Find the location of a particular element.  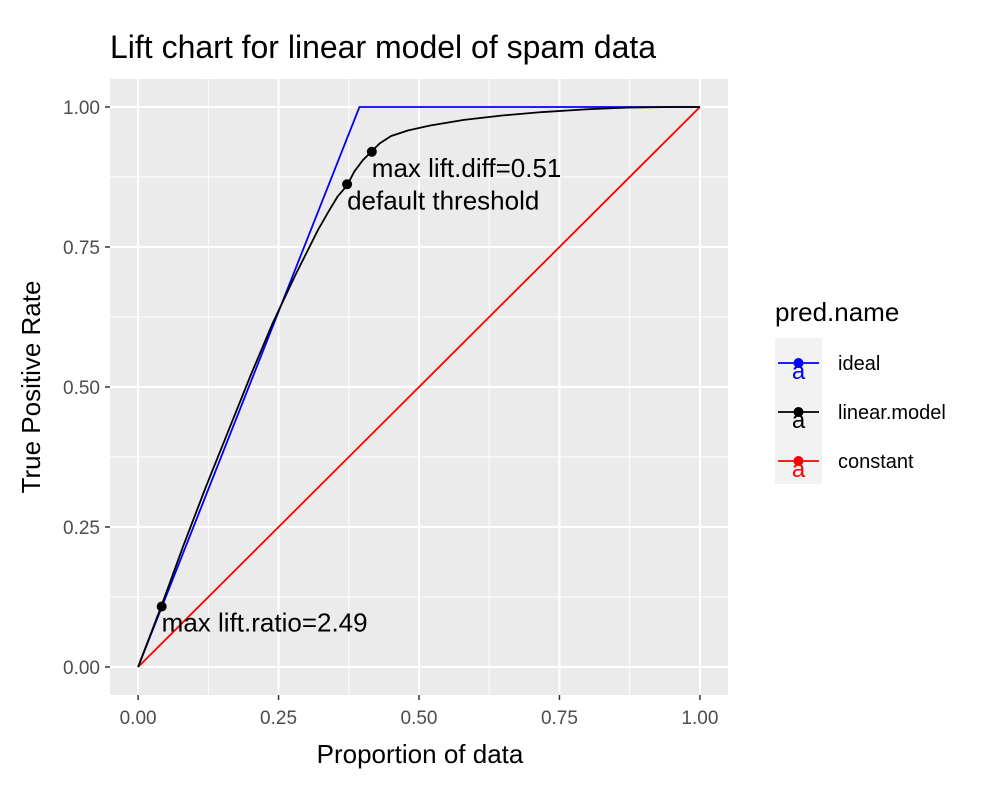

x-axis: 0.00 0.25 0.50 0.75 1.00 is located at coordinates (419, 712).